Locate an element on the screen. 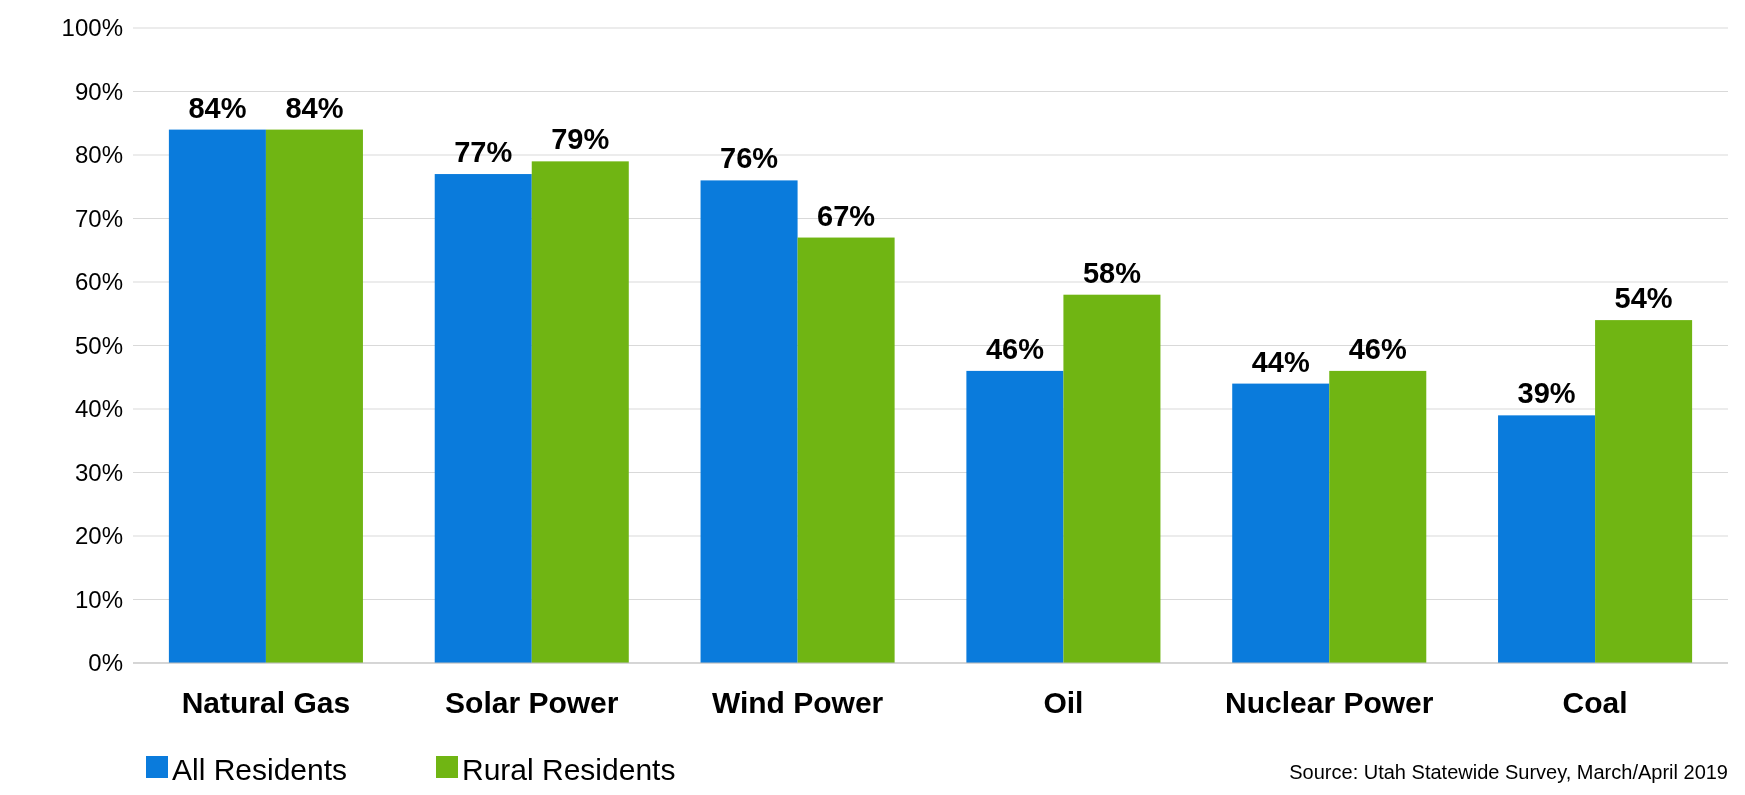  y-tick-label: 0% is located at coordinates (105, 663).